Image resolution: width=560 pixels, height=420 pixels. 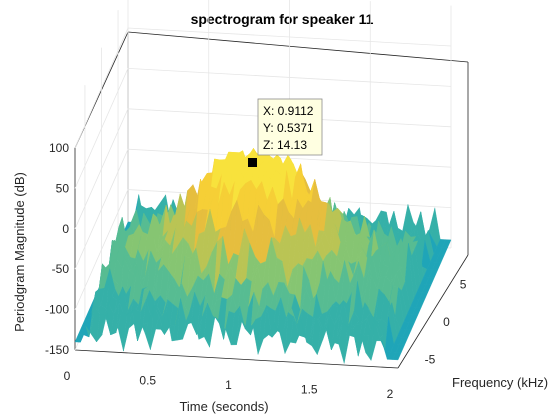 What do you see at coordinates (57, 310) in the screenshot?
I see `z-tick-label: -100` at bounding box center [57, 310].